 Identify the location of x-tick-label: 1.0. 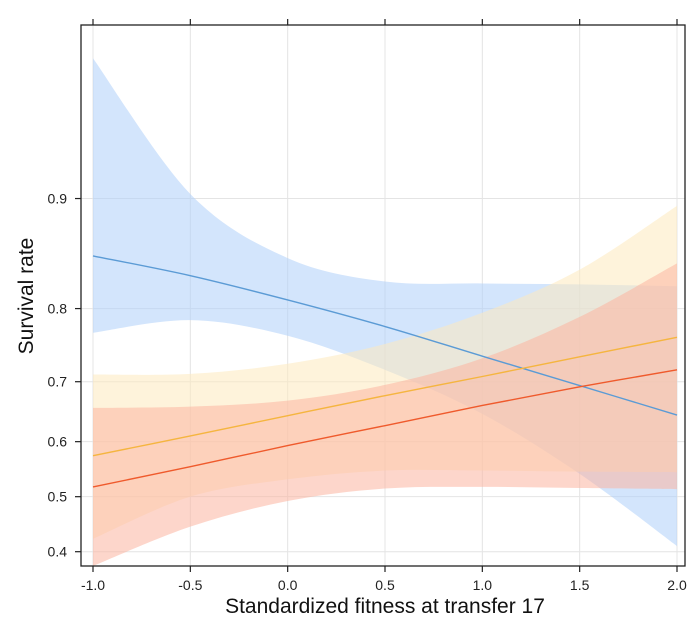
(483, 585).